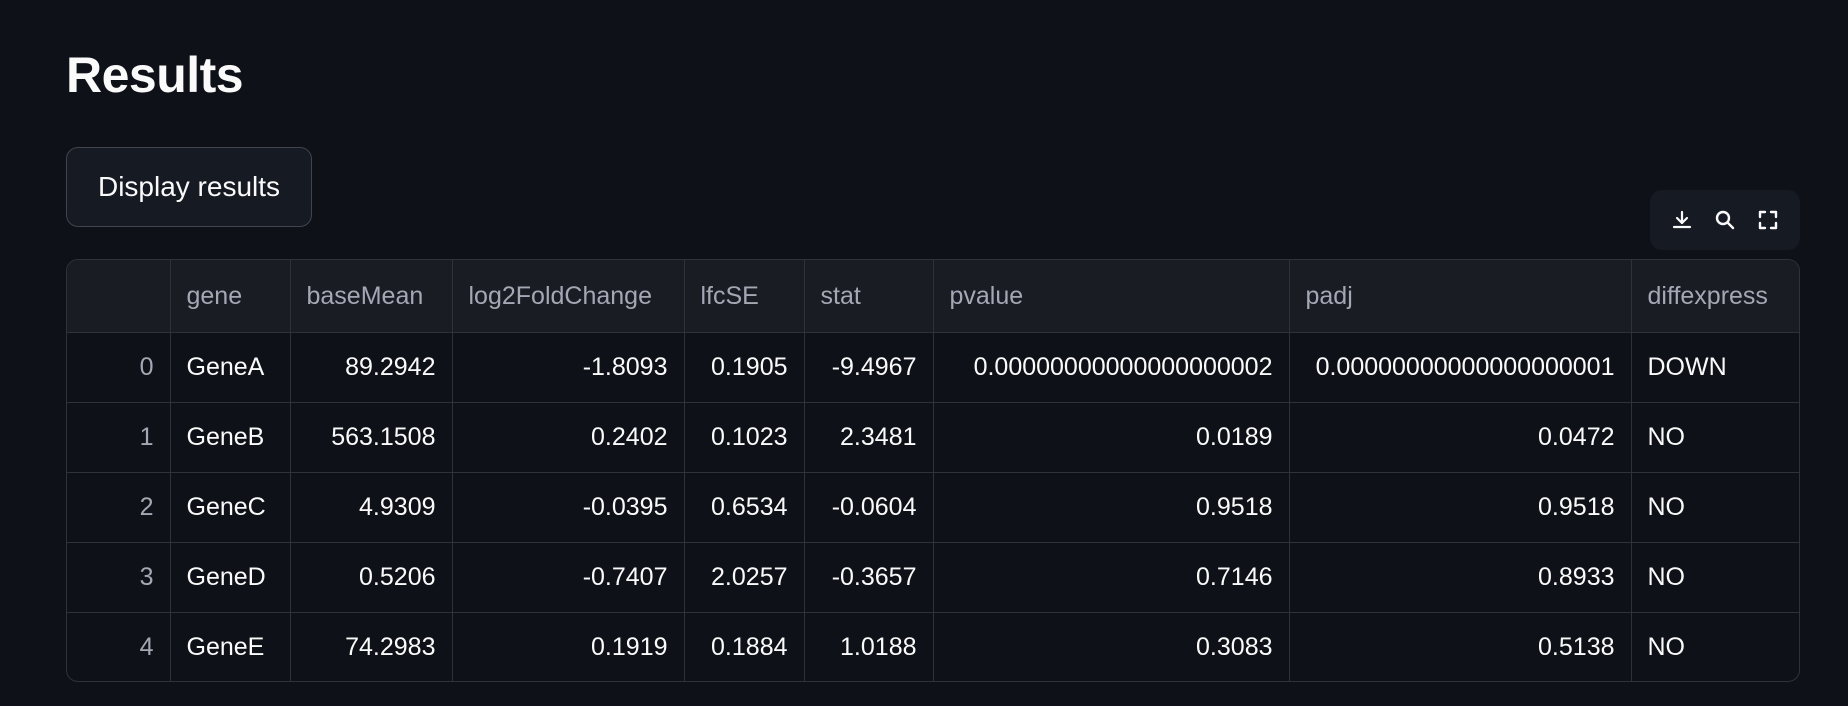 Image resolution: width=1848 pixels, height=706 pixels. What do you see at coordinates (371, 646) in the screenshot?
I see `cell-basemean: 74.2983` at bounding box center [371, 646].